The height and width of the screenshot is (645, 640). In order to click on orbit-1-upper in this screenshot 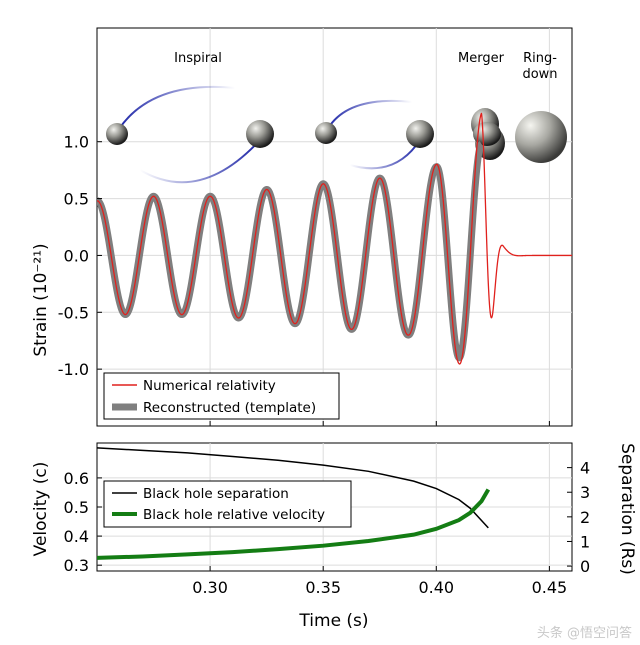, I will do `click(176, 109)`.